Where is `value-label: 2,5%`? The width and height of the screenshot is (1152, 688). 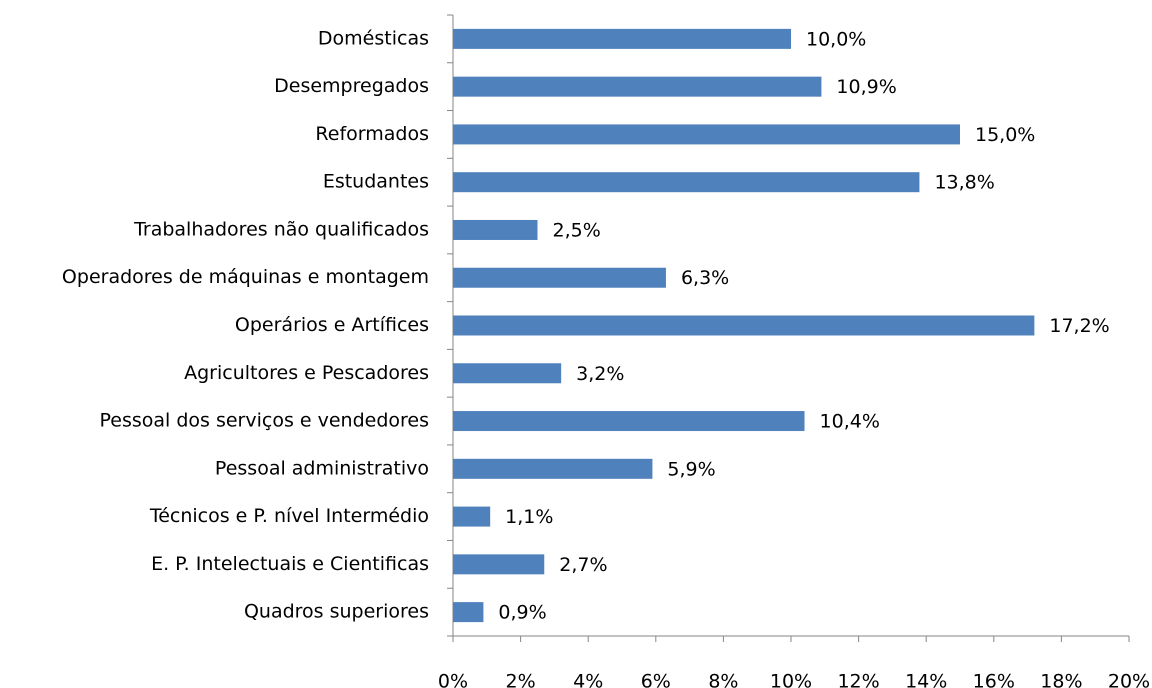 value-label: 2,5% is located at coordinates (577, 230).